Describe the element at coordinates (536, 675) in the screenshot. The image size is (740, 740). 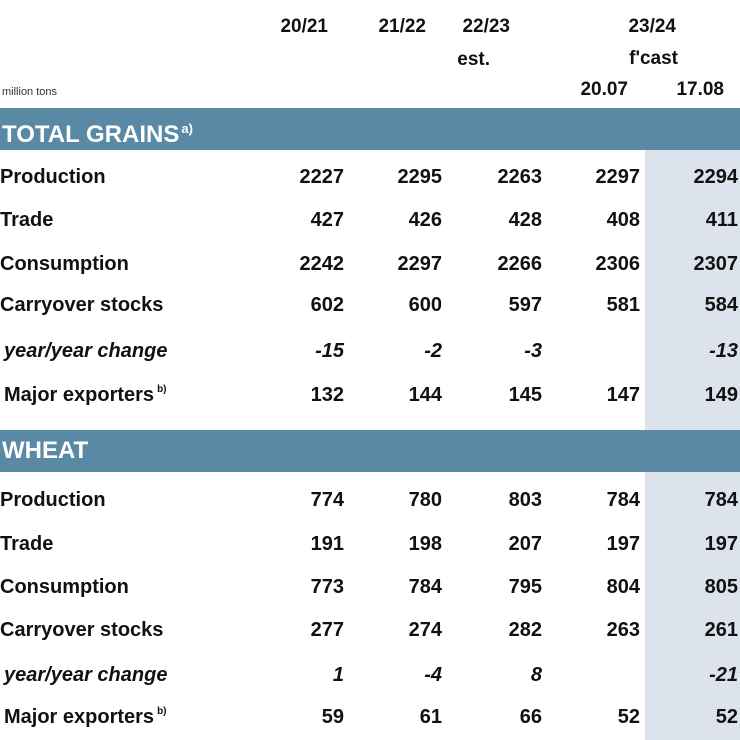
I see `cell-value: 8` at that location.